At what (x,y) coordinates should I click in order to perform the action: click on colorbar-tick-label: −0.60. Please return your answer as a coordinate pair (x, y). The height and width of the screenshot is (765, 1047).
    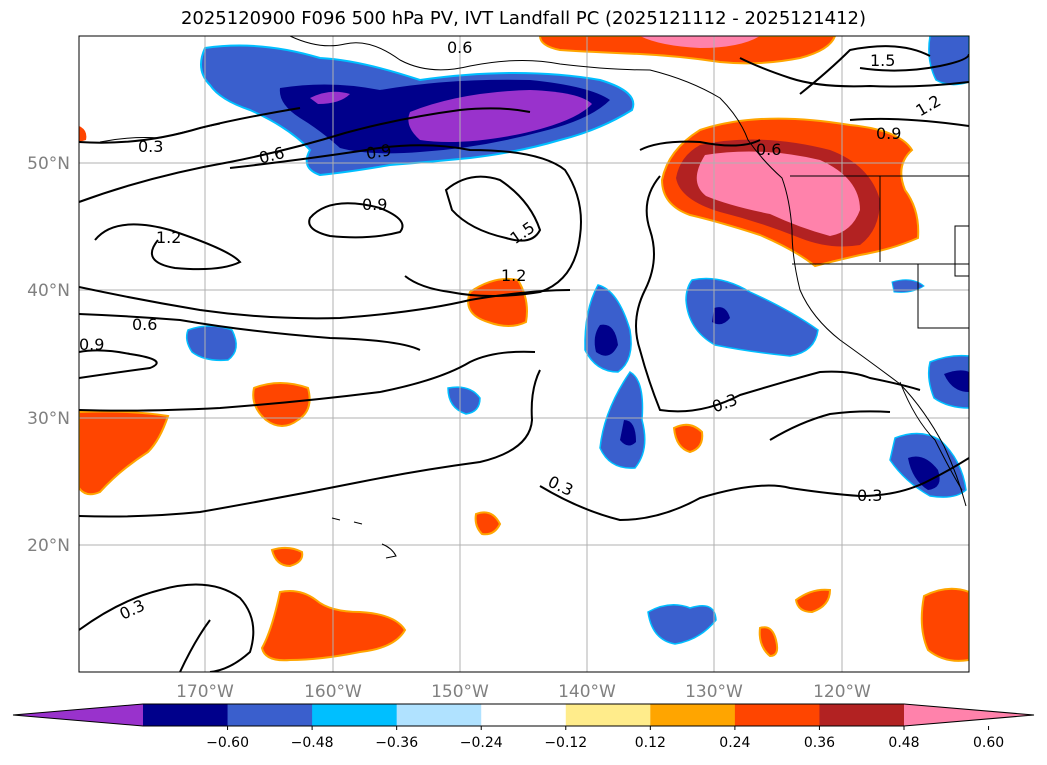
    Looking at the image, I should click on (227, 743).